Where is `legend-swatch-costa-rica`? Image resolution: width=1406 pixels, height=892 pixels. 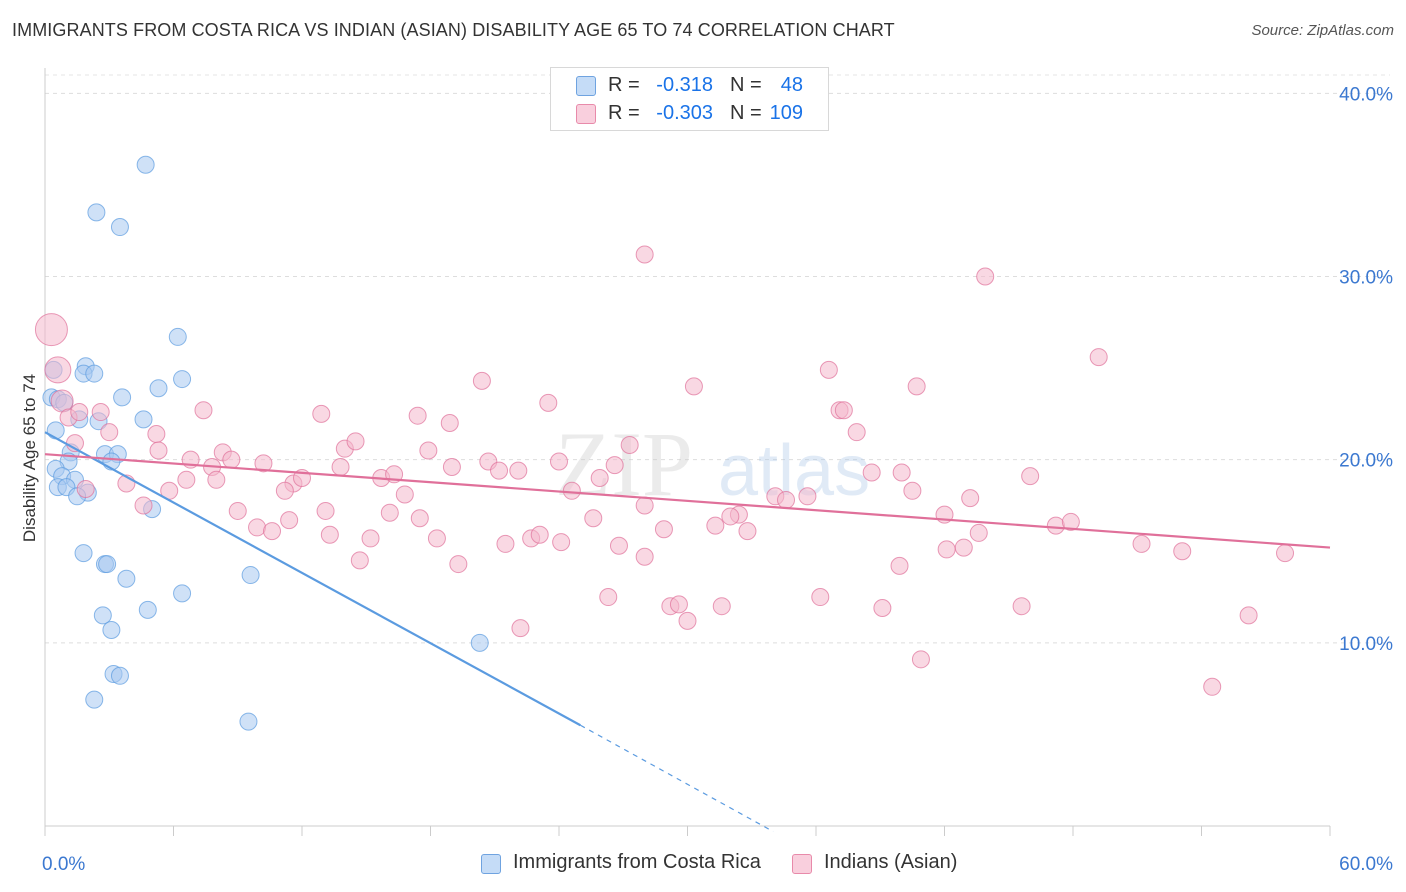
legend-swatch-costa-rica is located at coordinates (586, 86).